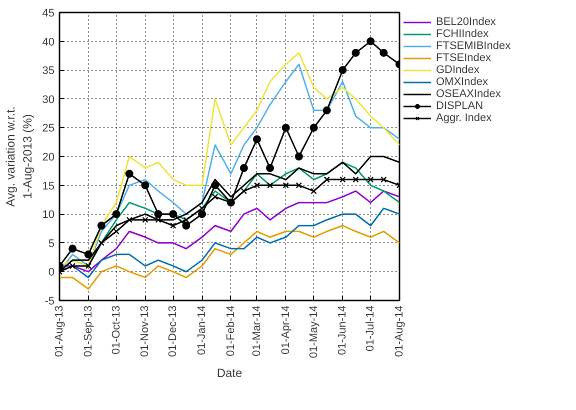  I want to click on x-axis-title: Date, so click(229, 373).